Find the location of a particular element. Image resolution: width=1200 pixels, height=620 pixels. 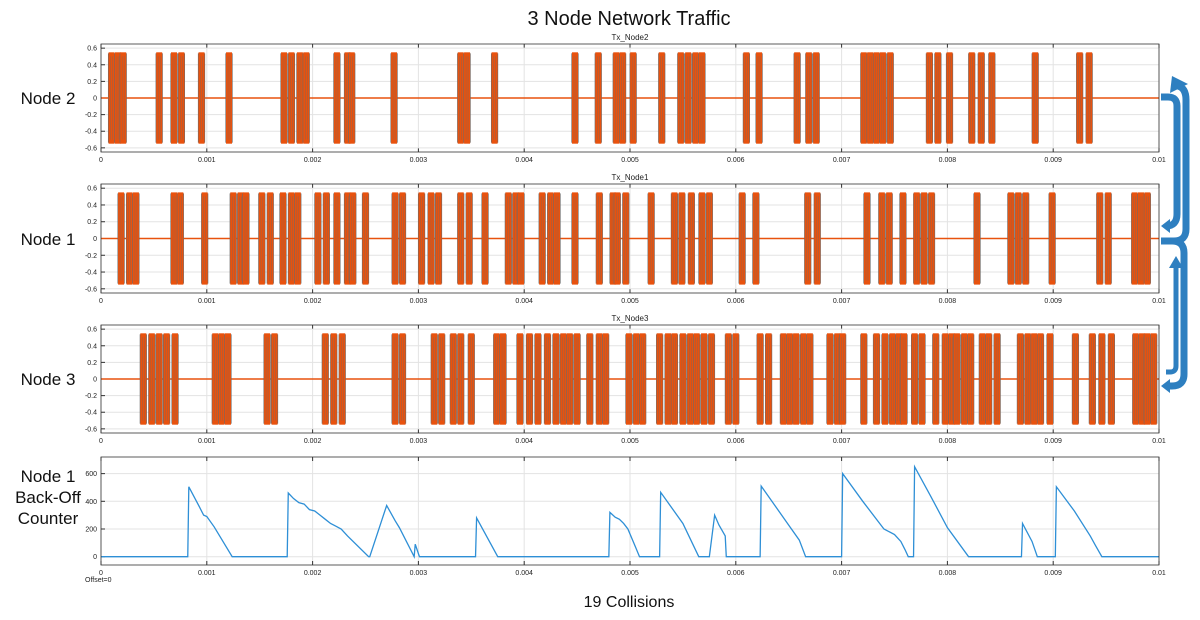

x-tick-label: 0.006 is located at coordinates (736, 441).